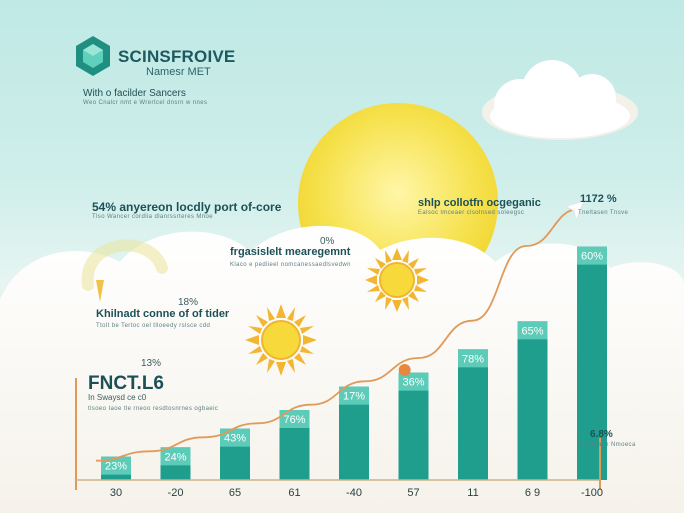 Image resolution: width=684 pixels, height=513 pixels. Describe the element at coordinates (413, 493) in the screenshot. I see `x-tick-label: 57` at that location.